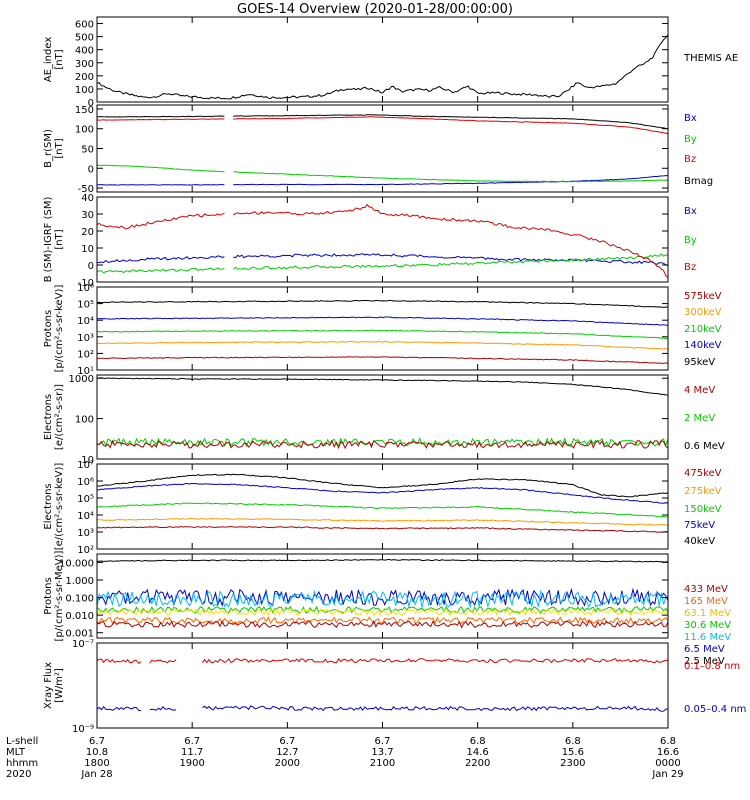  What do you see at coordinates (382, 708) in the screenshot?
I see `series-line-0-05-0-4-nm` at bounding box center [382, 708].